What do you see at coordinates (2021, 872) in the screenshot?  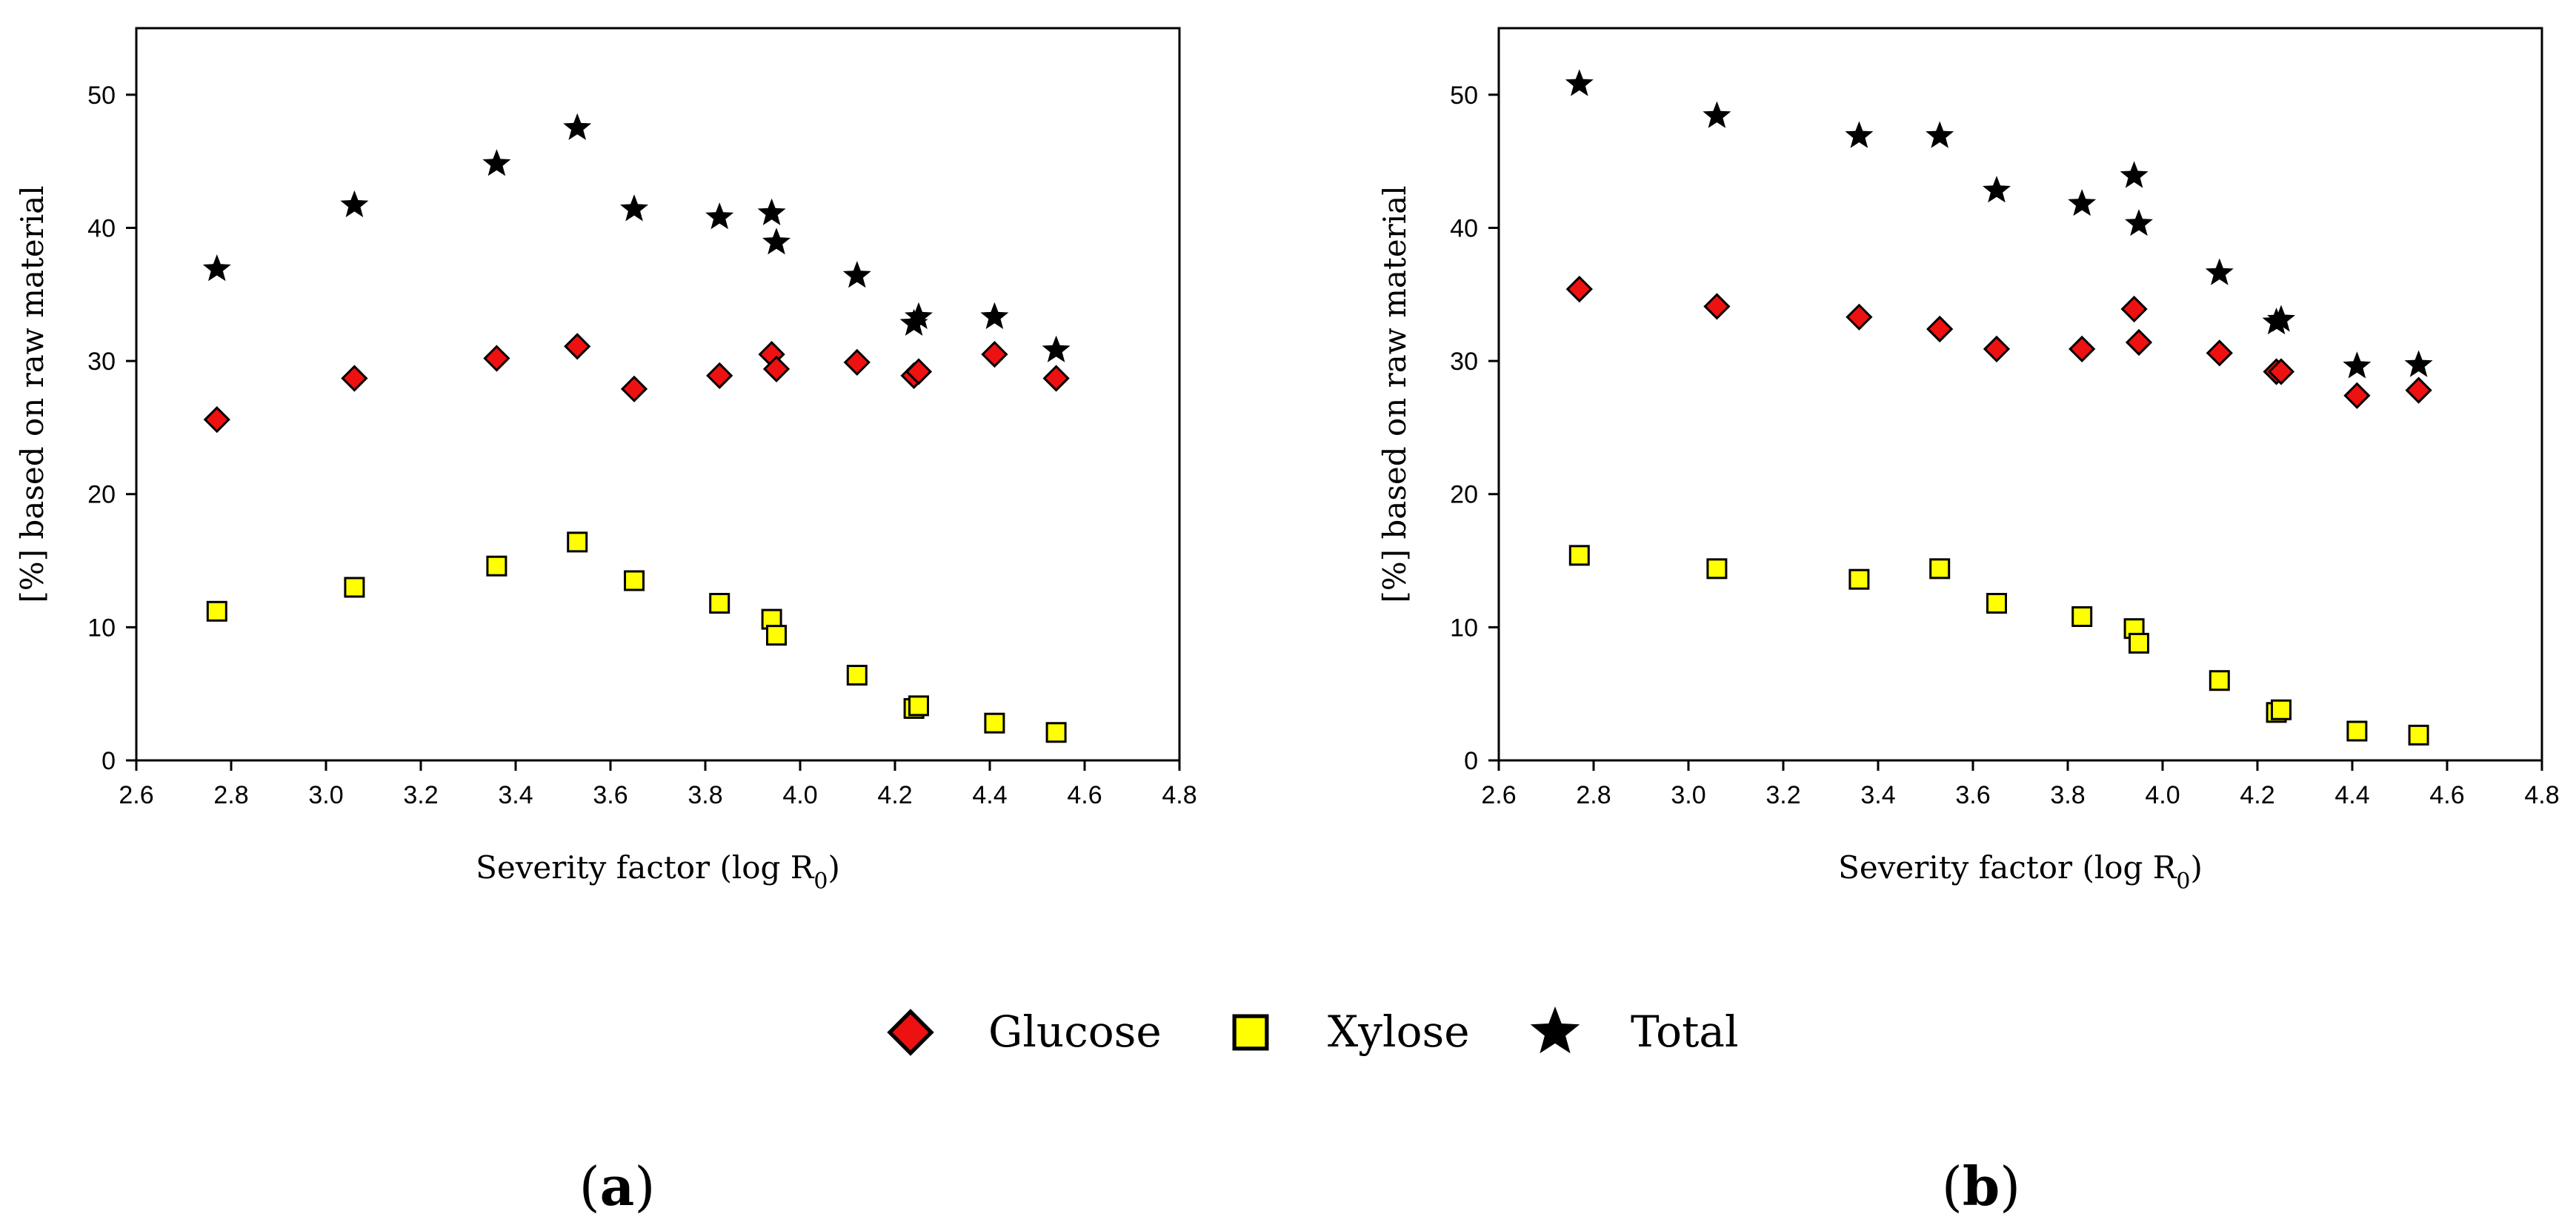 I see `panel-b-x-axis-label: Severity factor (log R0)` at bounding box center [2021, 872].